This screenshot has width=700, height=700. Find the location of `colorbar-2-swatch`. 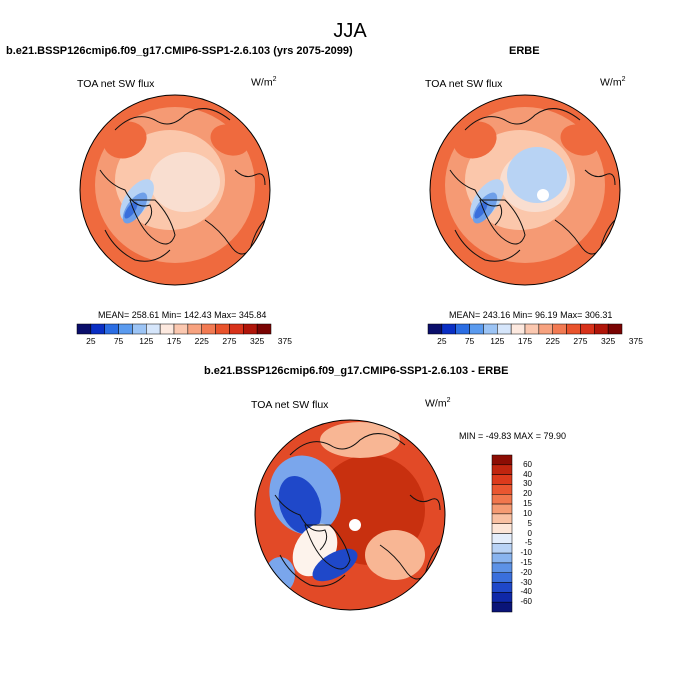

colorbar-2-swatch is located at coordinates (615, 329).